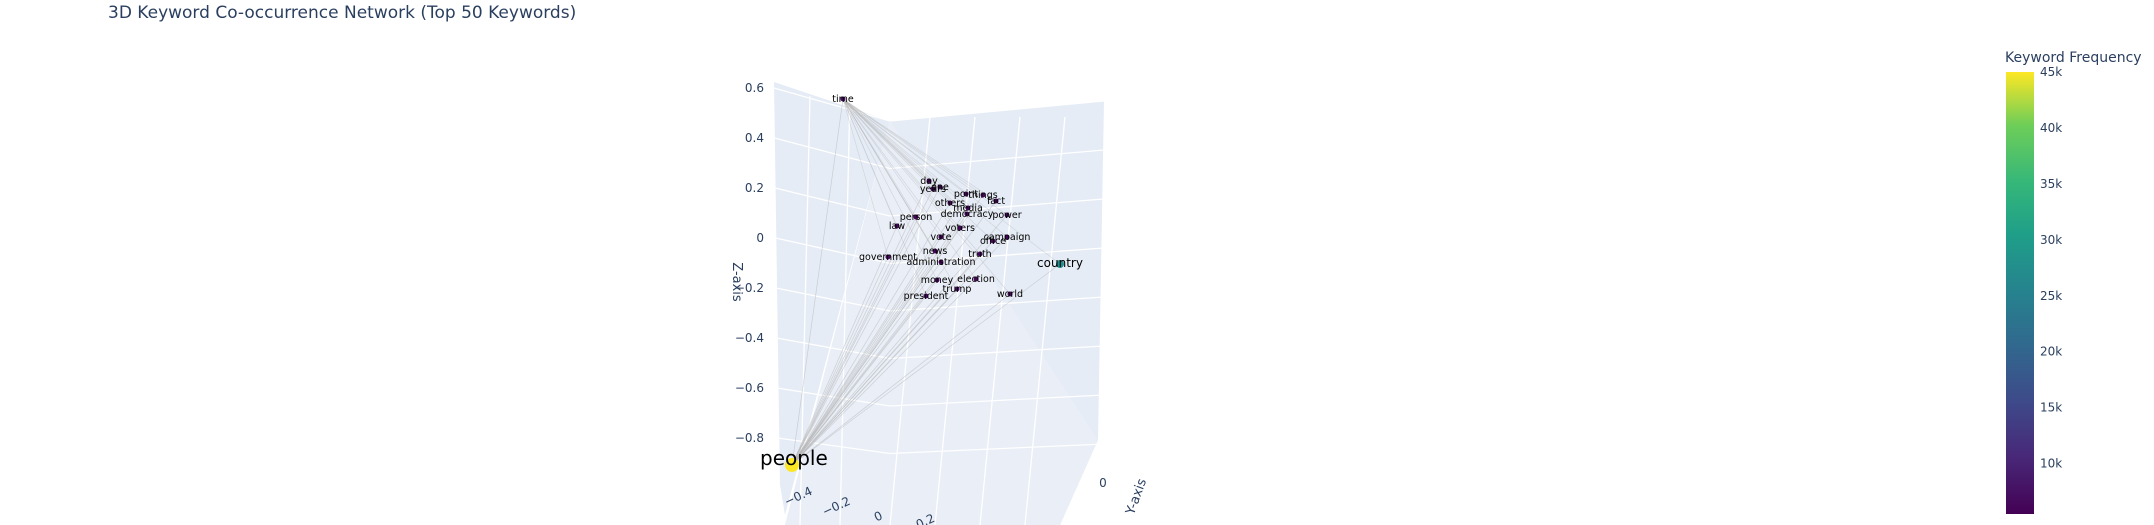 The height and width of the screenshot is (525, 2154). I want to click on node-point, so click(966, 194).